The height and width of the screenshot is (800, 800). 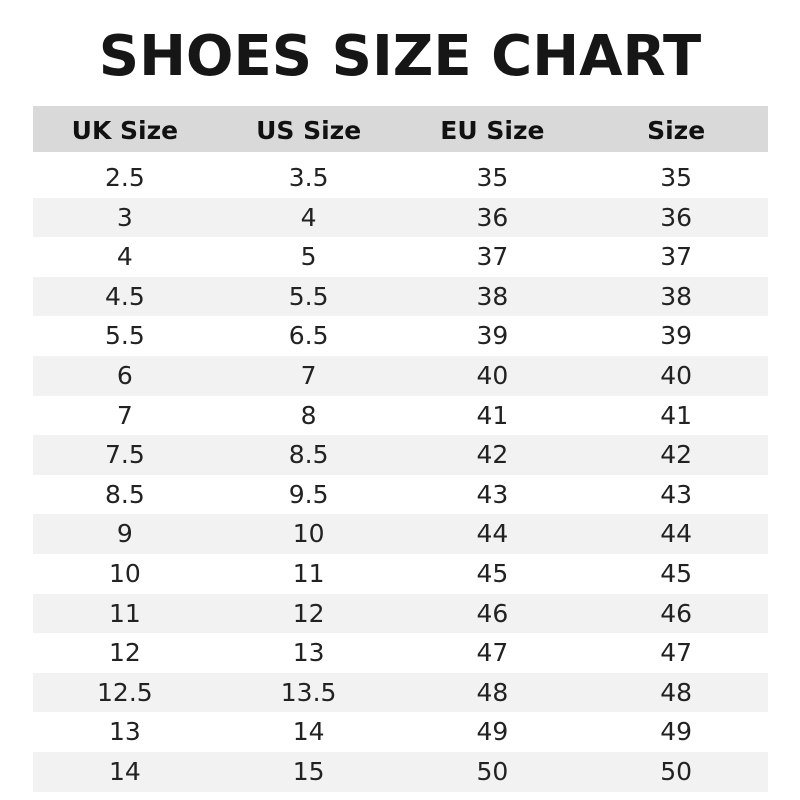 What do you see at coordinates (492, 732) in the screenshot?
I see `cell-eu-size: 49` at bounding box center [492, 732].